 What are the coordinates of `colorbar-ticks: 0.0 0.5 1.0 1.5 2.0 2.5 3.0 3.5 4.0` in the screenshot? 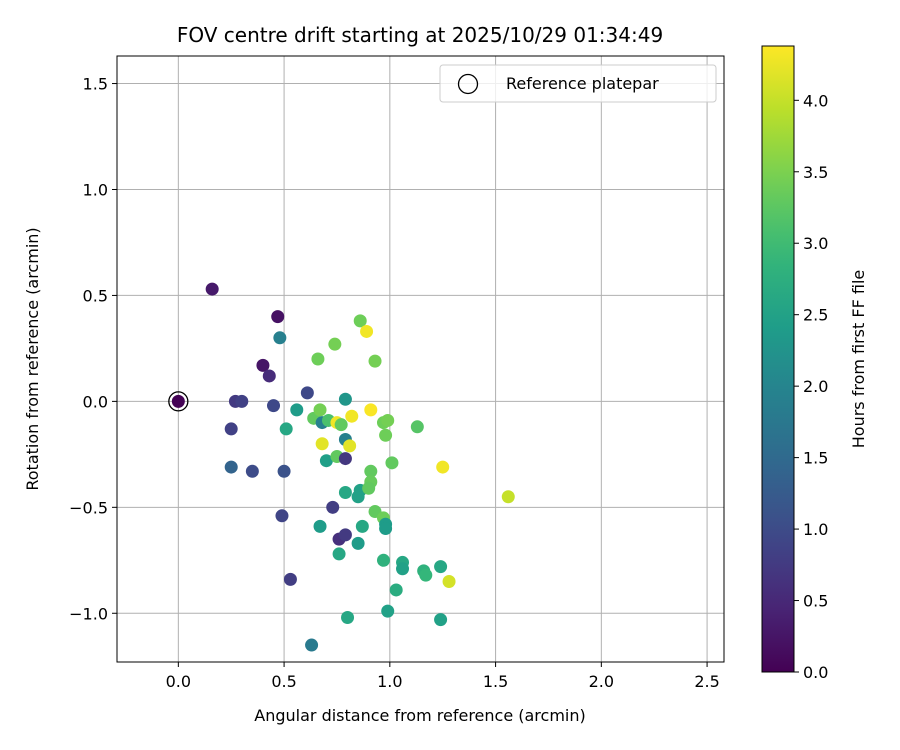 It's located at (811, 386).